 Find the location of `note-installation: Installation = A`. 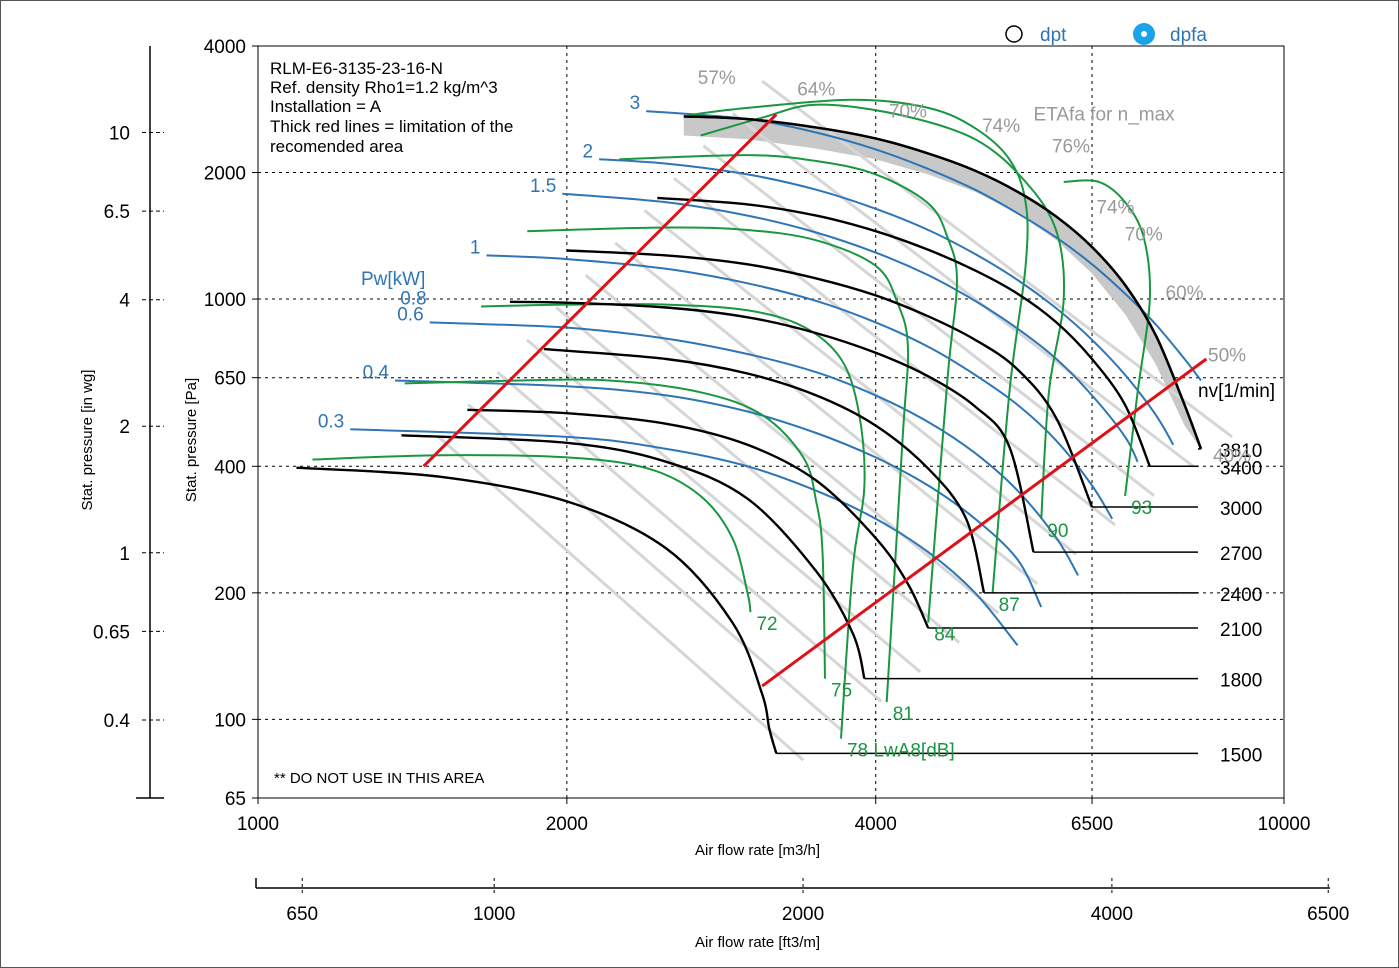

note-installation: Installation = A is located at coordinates (326, 106).